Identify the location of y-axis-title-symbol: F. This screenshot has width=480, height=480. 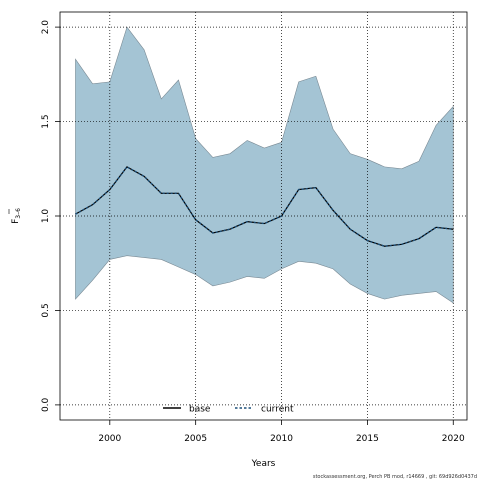
(16, 221).